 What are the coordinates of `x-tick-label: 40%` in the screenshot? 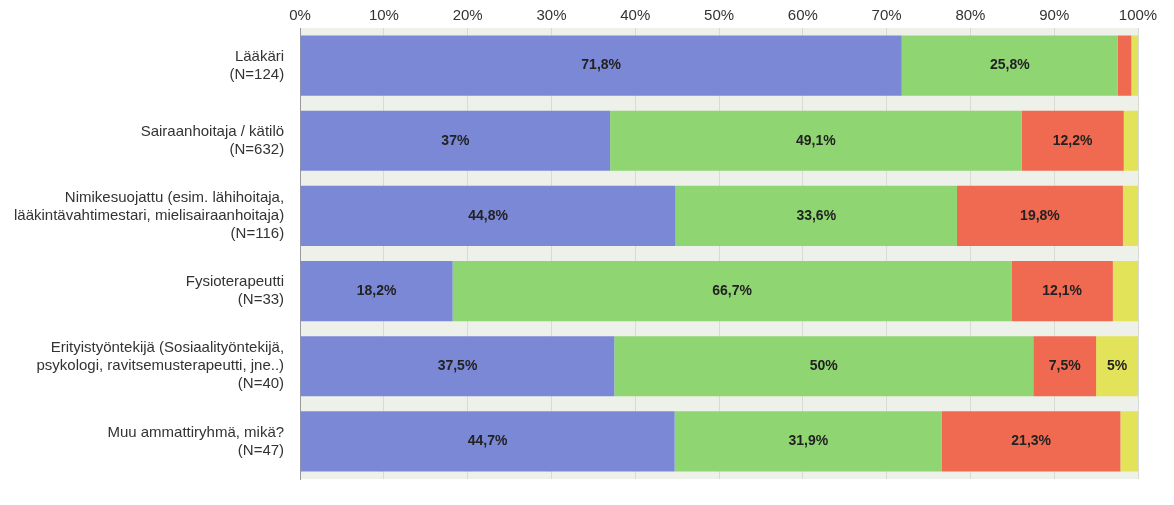 It's located at (635, 15).